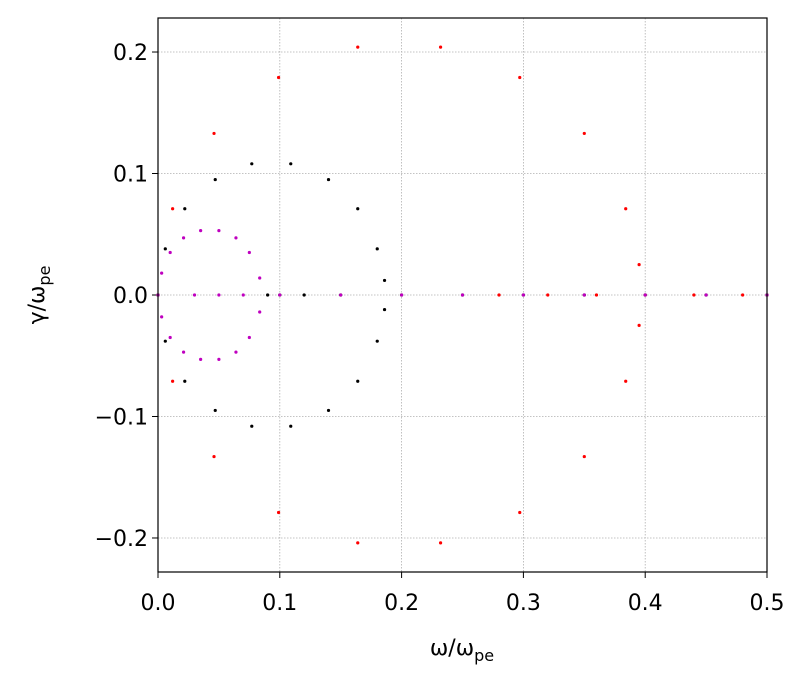 This screenshot has height=683, width=808. Describe the element at coordinates (130, 53) in the screenshot. I see `y-tick-label: 0.2` at that location.